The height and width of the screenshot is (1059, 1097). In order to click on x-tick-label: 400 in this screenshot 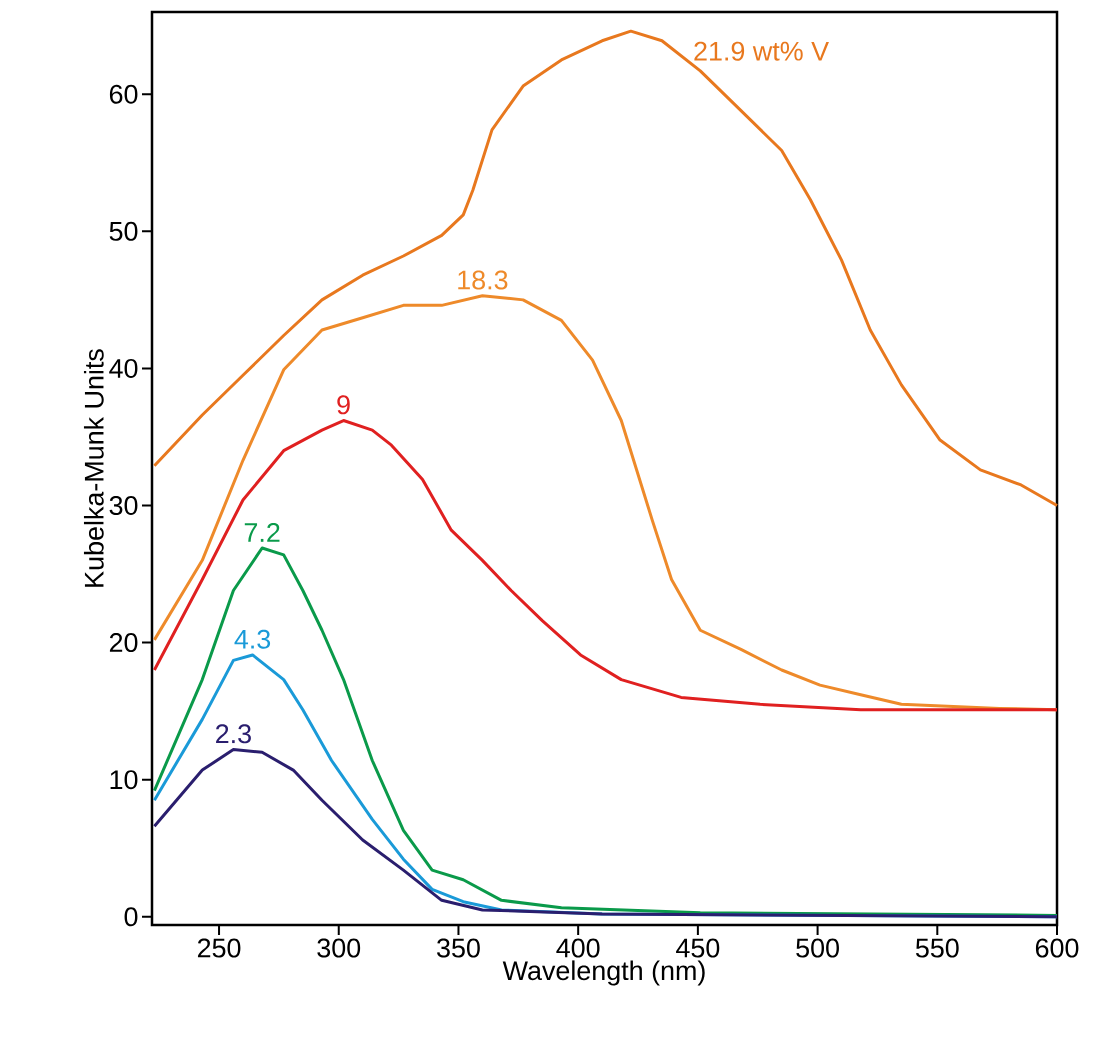, I will do `click(578, 948)`.